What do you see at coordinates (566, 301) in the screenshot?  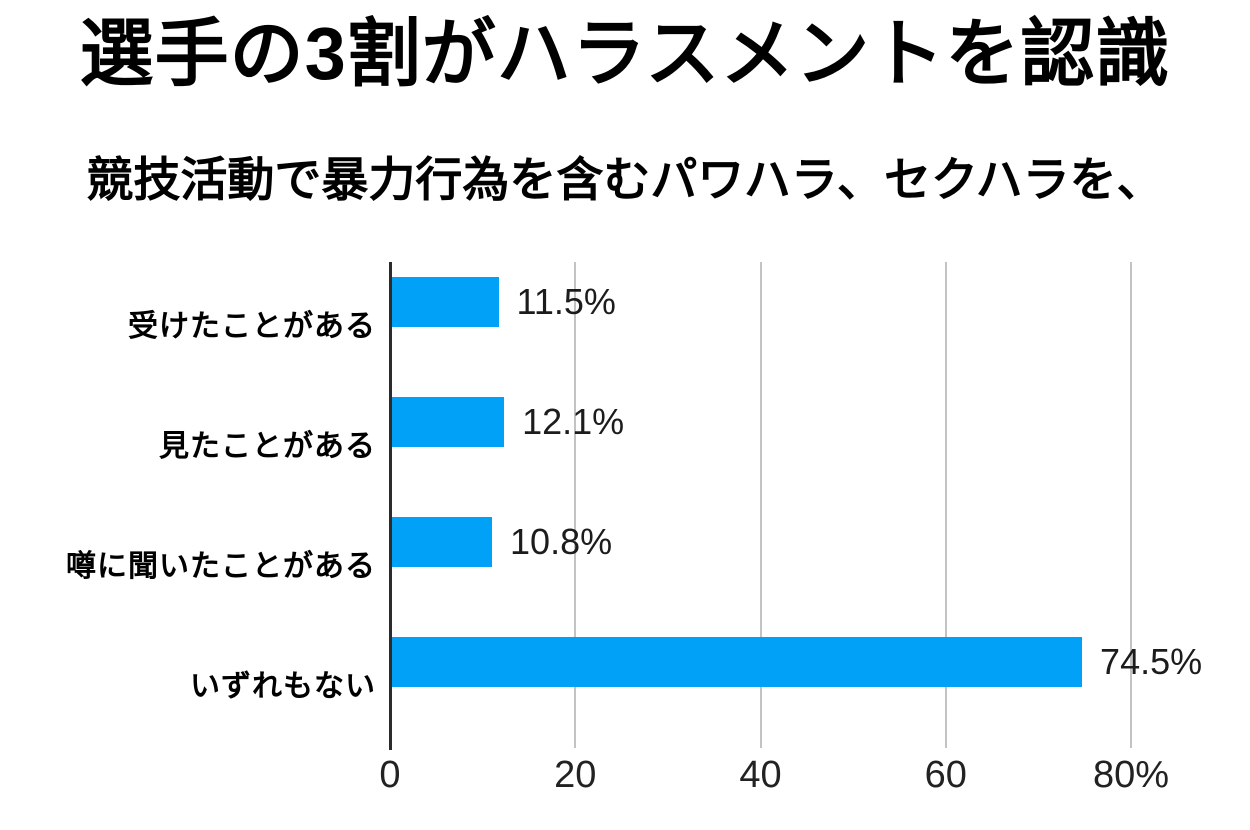 I see `value-label: 11.5%` at bounding box center [566, 301].